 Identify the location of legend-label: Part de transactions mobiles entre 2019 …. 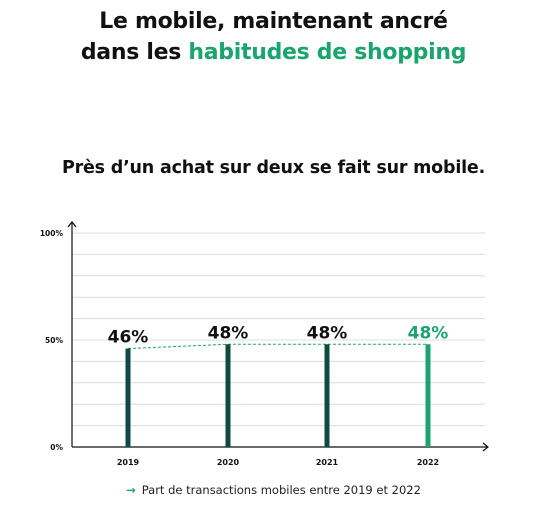
(281, 490).